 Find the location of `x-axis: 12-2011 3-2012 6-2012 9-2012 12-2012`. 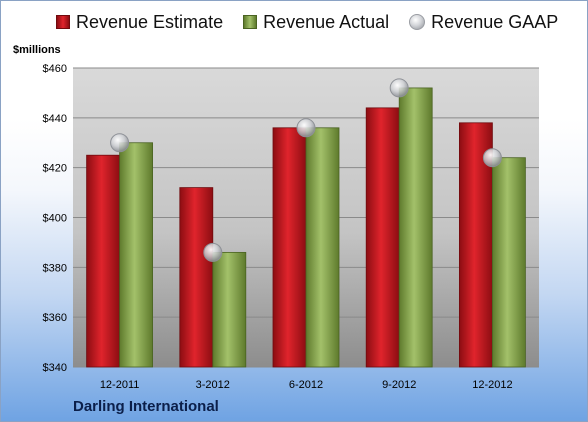

x-axis: 12-2011 3-2012 6-2012 9-2012 12-2012 is located at coordinates (306, 385).